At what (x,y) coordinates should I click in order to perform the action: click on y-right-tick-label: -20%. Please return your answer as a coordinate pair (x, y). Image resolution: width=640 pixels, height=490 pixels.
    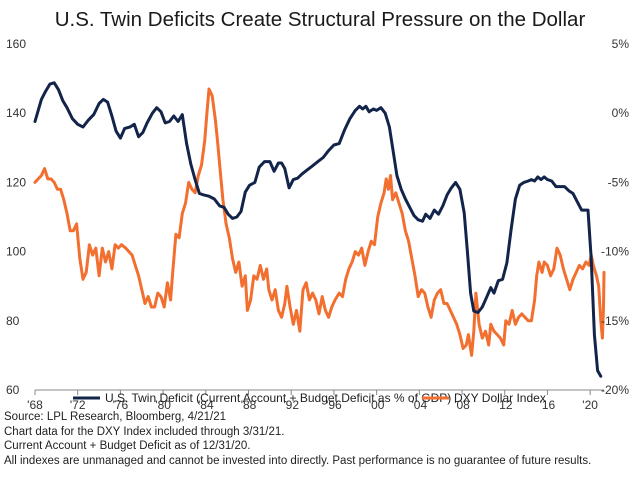
    Looking at the image, I should click on (615, 390).